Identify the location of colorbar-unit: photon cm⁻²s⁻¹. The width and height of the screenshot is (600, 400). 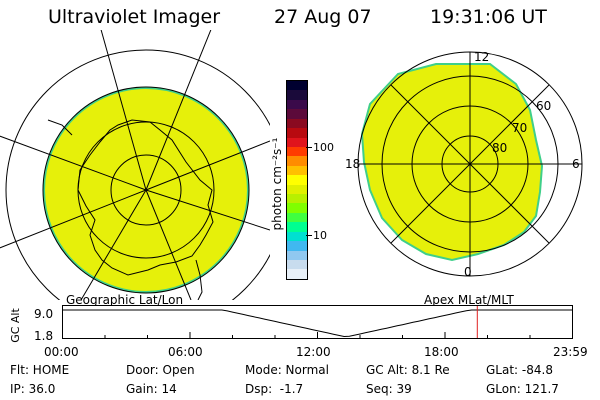
(277, 184).